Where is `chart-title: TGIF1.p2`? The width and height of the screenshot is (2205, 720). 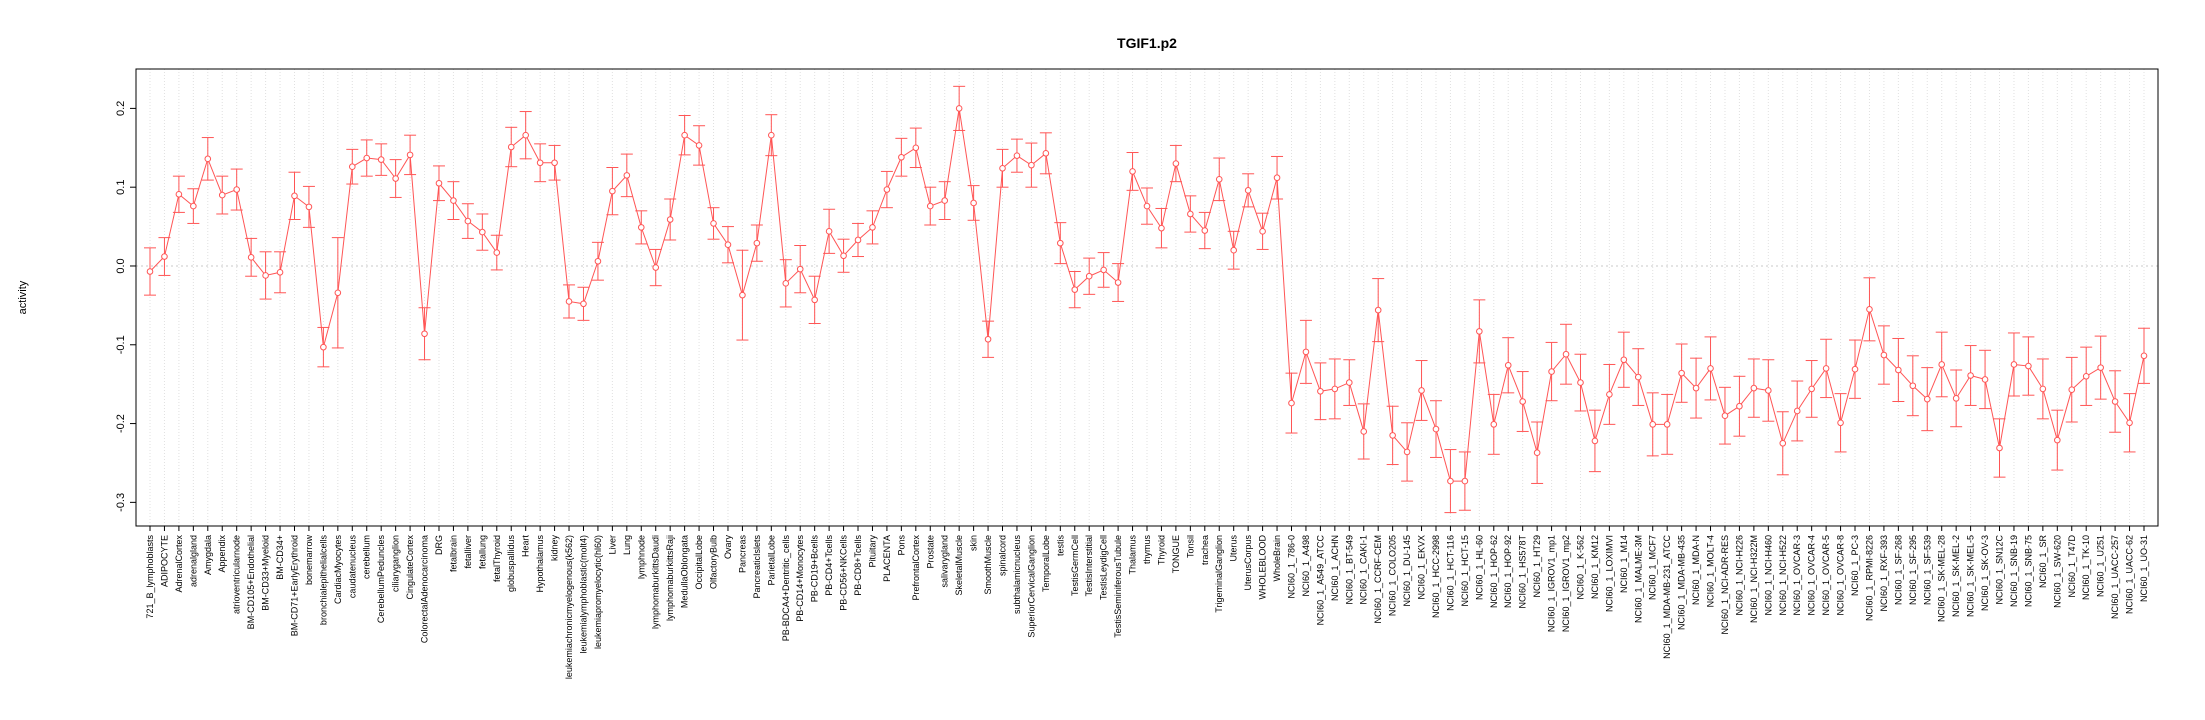
chart-title: TGIF1.p2 is located at coordinates (1147, 43).